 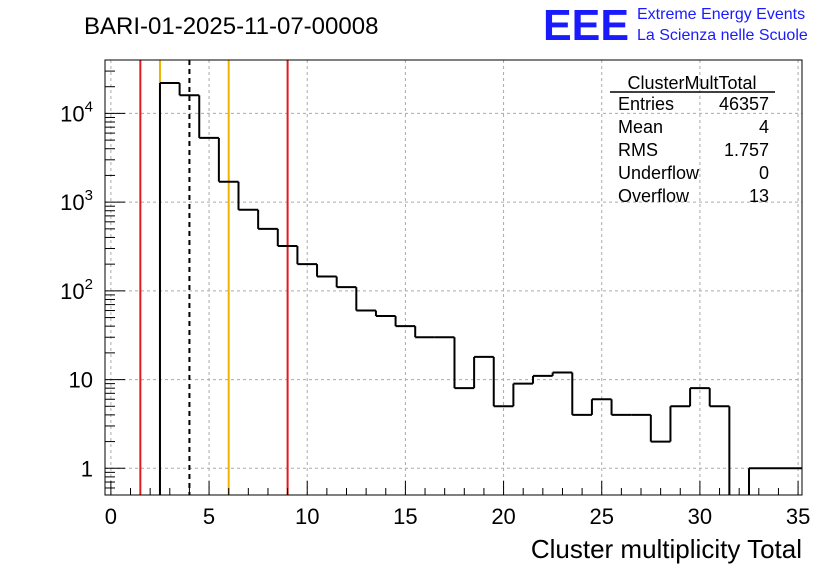 I want to click on y-tick-labels: 1 10 10² 10³ 10⁴, so click(x=76, y=289).